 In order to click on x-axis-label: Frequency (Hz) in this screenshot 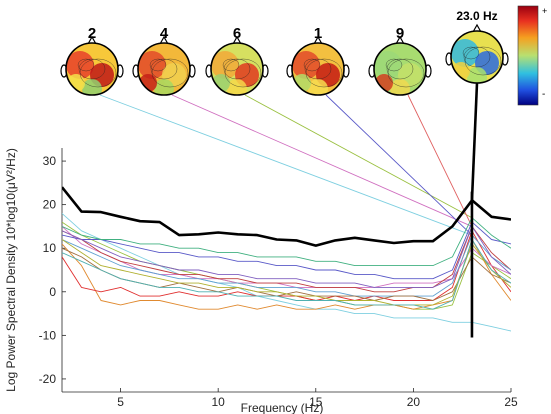, I will do `click(282, 407)`.